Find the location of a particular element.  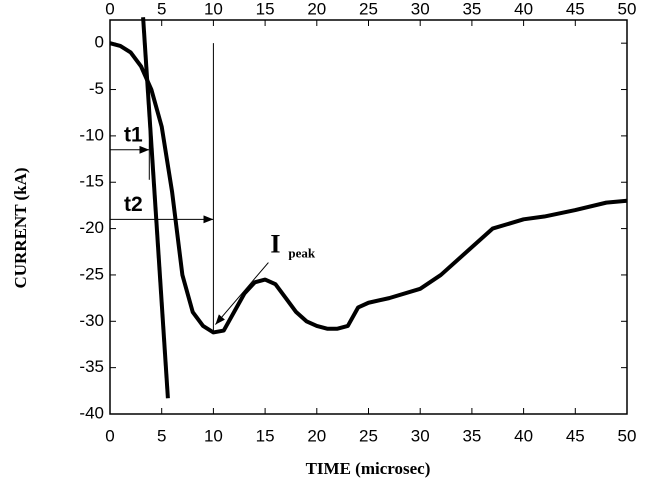

x-axis-title: TIME (microsec) is located at coordinates (368, 468).